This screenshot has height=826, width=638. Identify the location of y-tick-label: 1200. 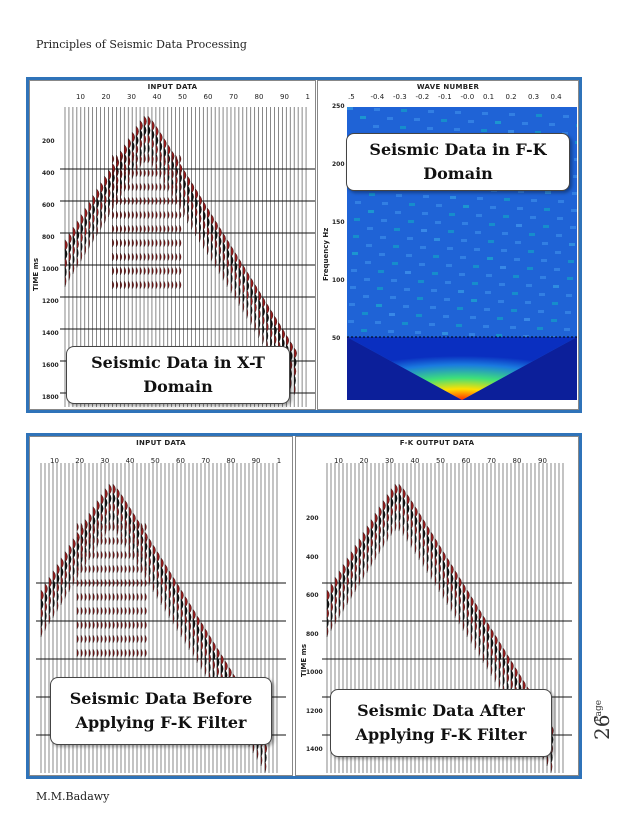
(314, 711).